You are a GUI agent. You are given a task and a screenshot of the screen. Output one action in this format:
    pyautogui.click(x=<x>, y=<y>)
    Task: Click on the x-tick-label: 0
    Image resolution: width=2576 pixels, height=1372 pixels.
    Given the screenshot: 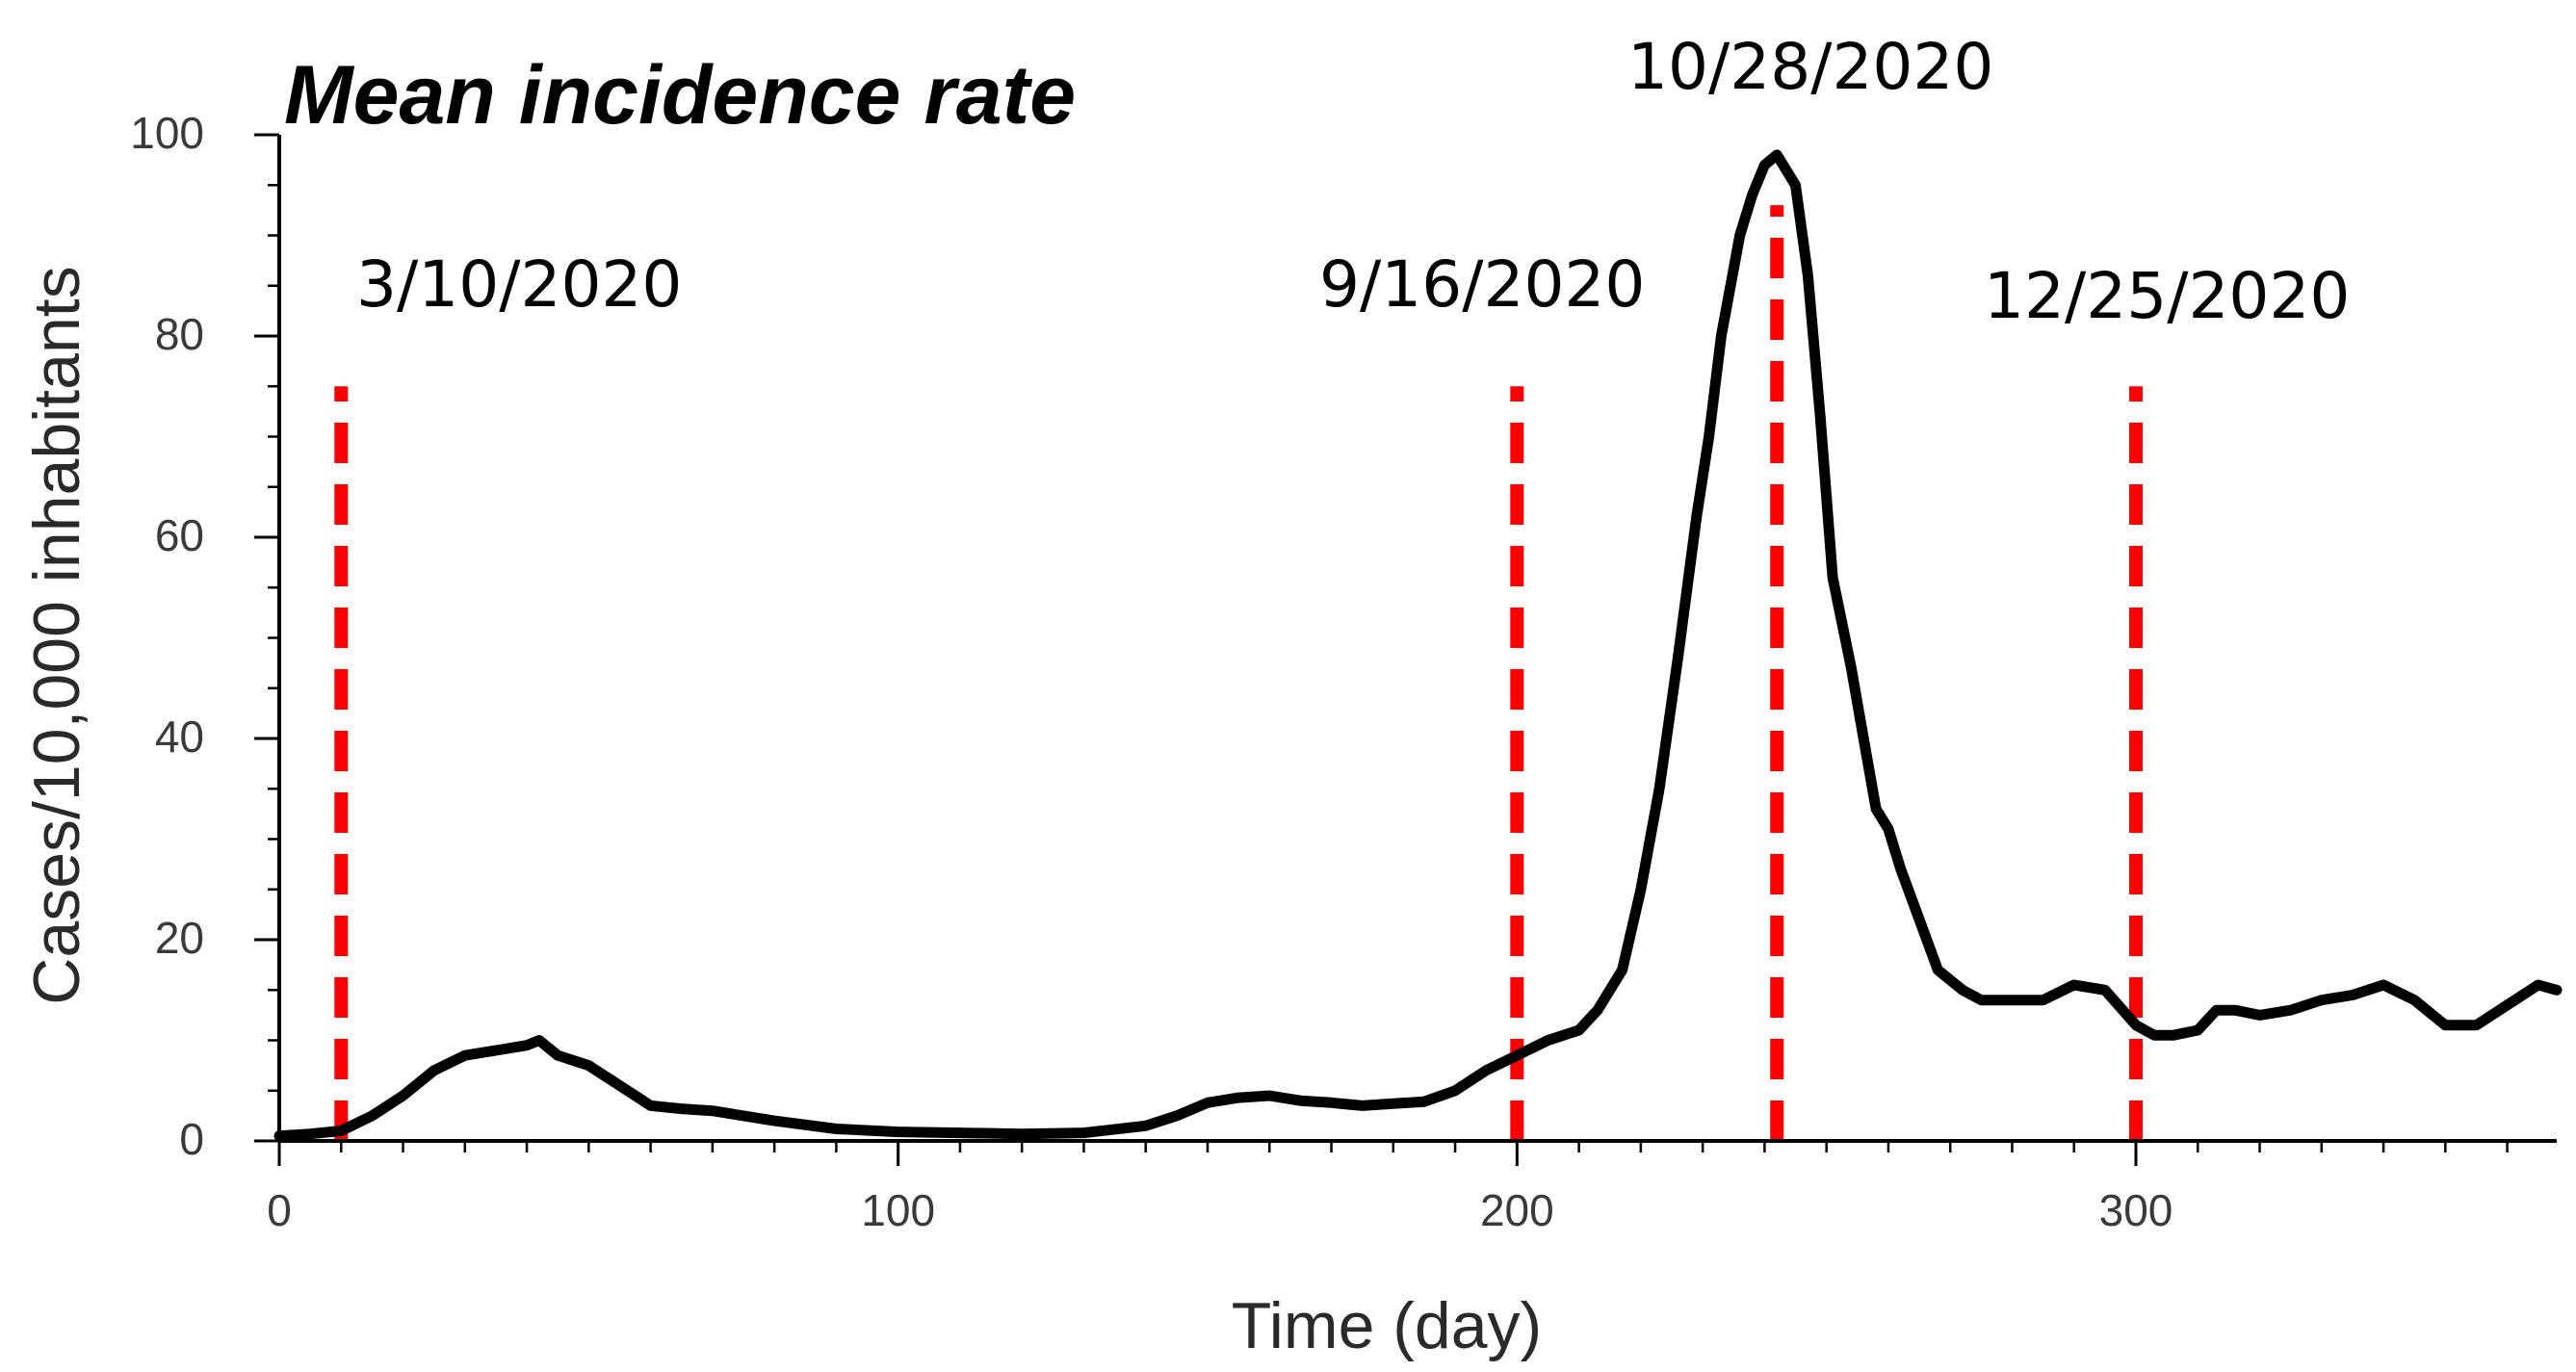 What is the action you would take?
    pyautogui.click(x=279, y=1210)
    